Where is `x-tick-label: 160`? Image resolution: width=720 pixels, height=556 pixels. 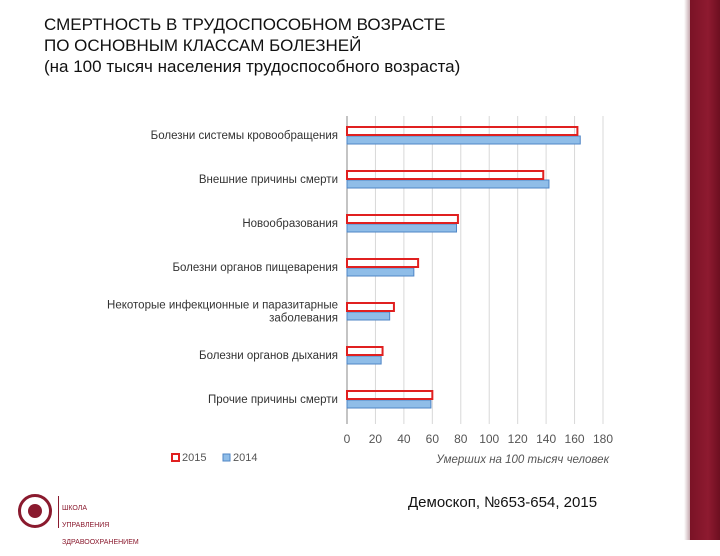 x-tick-label: 160 is located at coordinates (575, 439).